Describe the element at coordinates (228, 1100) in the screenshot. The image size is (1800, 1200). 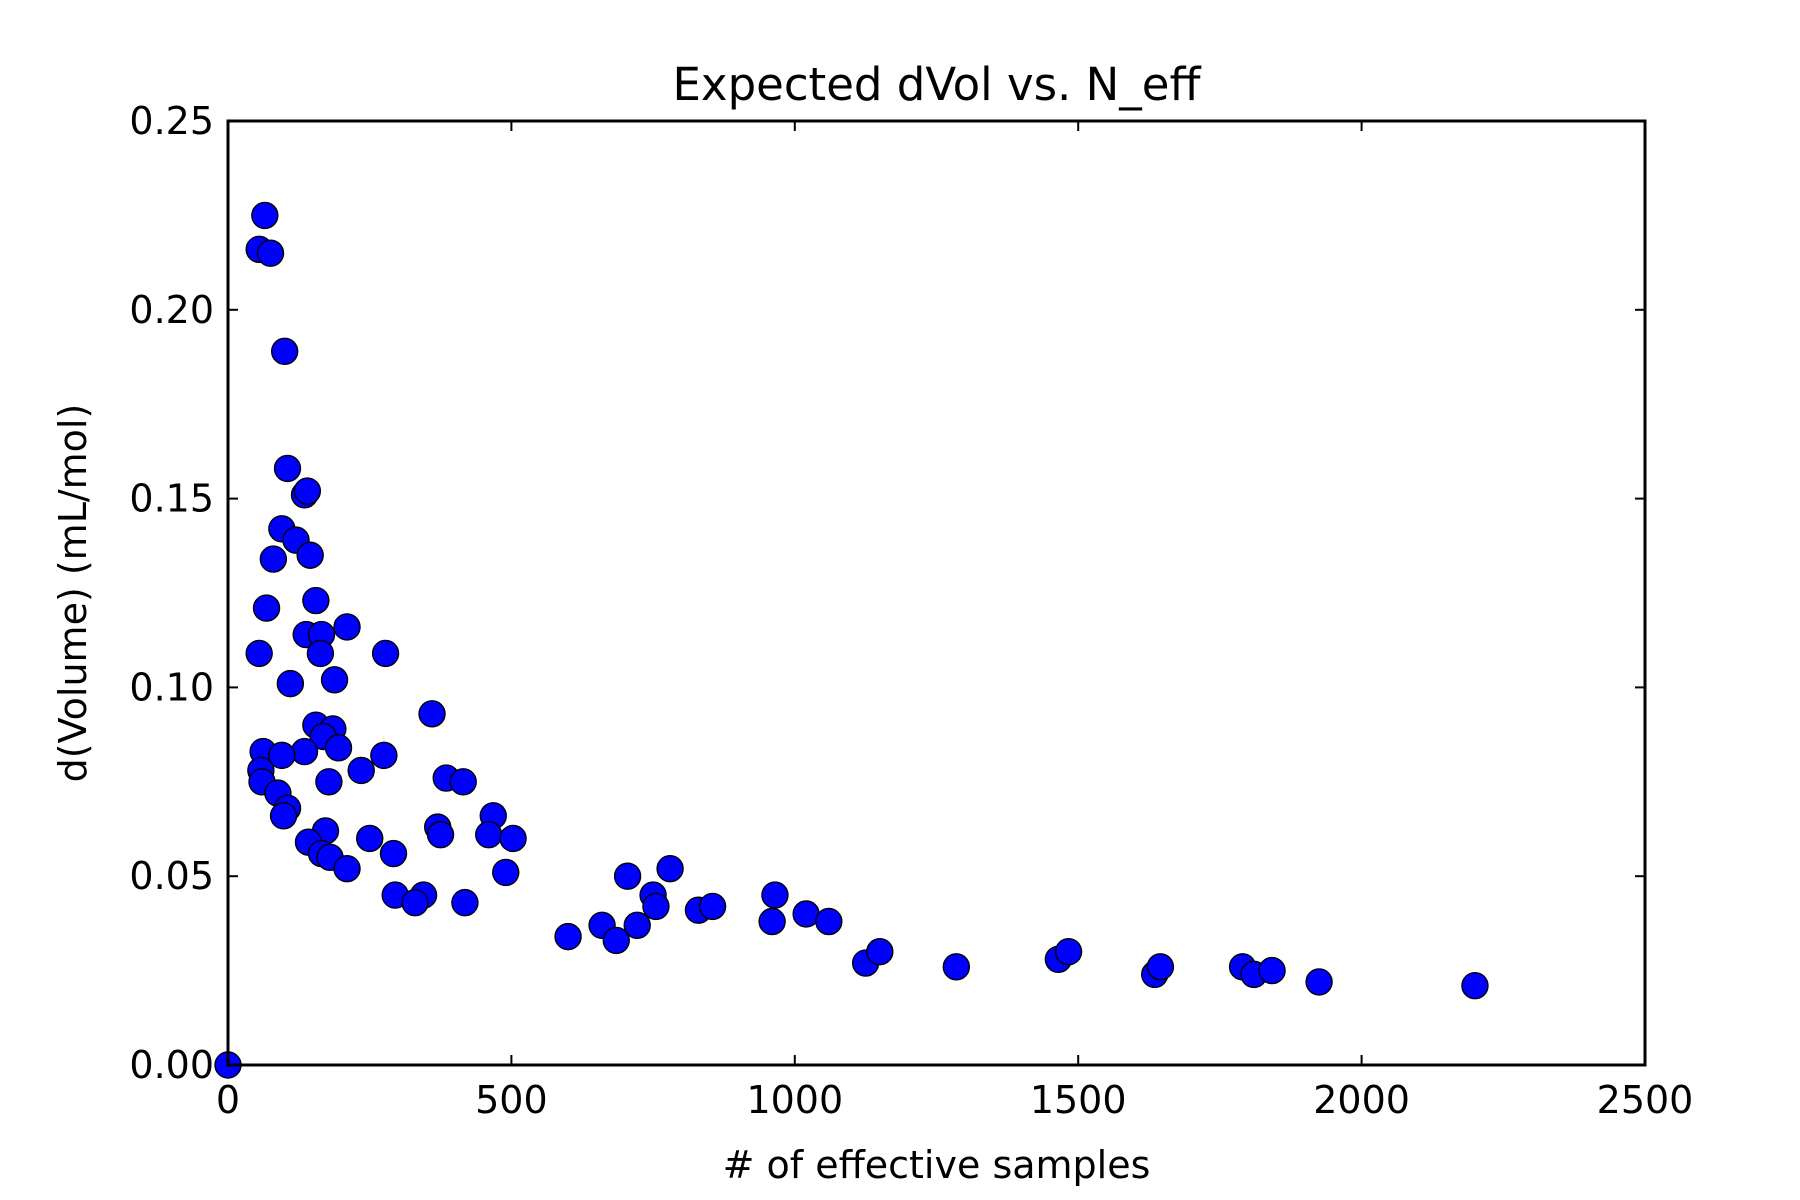
I see `x-tick-label: 0` at that location.